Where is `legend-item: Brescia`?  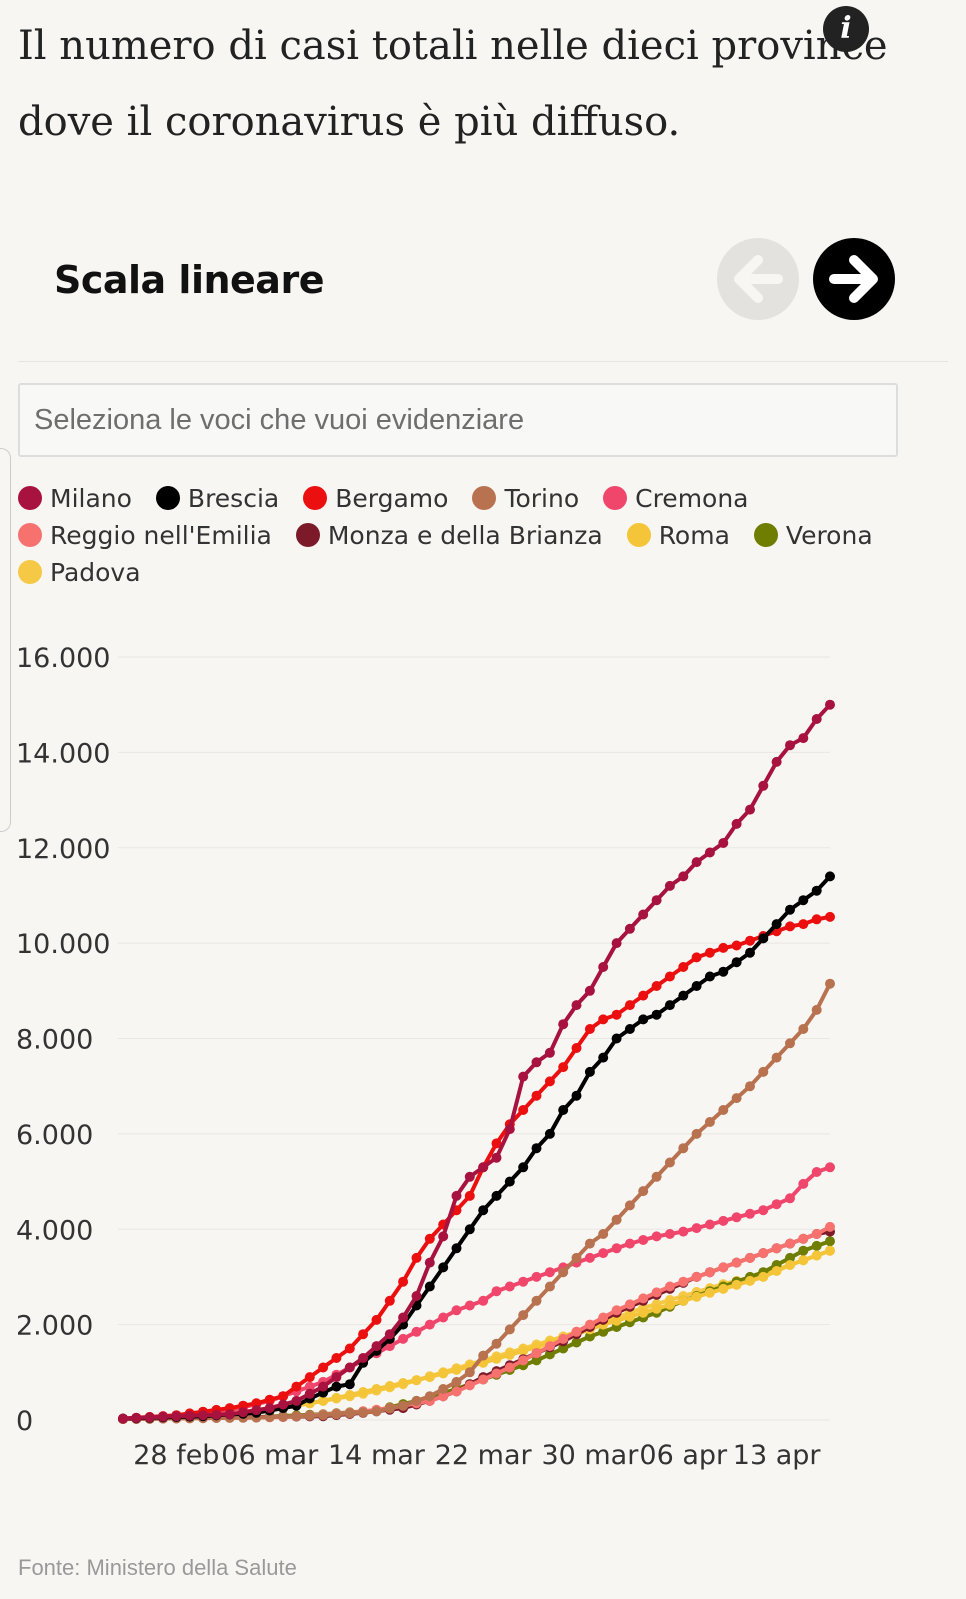 legend-item: Brescia is located at coordinates (217, 498).